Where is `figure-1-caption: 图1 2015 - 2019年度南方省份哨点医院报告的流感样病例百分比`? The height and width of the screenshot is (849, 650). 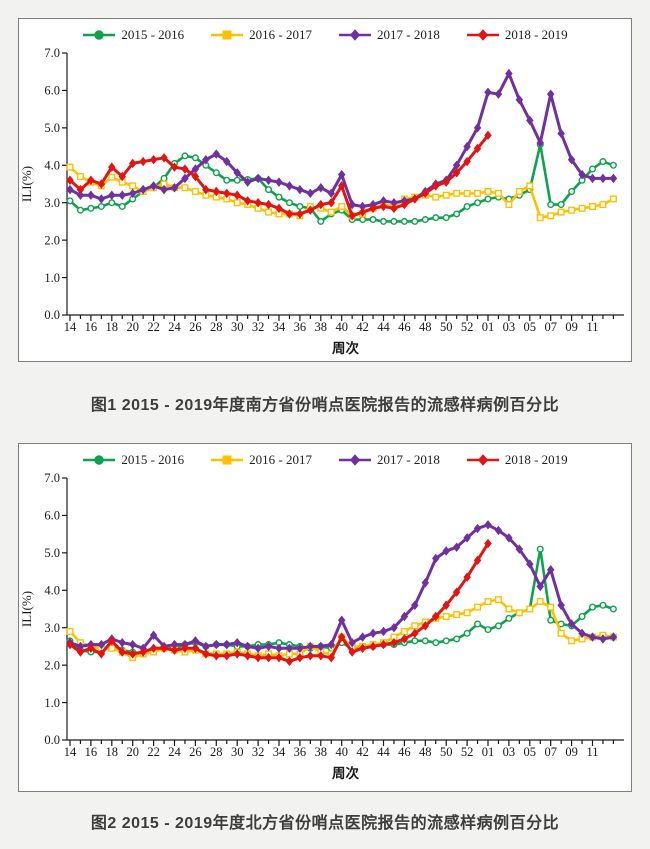
figure-1-caption: 图1 2015 - 2019年度南方省份哨点医院报告的流感样病例百分比 is located at coordinates (325, 405).